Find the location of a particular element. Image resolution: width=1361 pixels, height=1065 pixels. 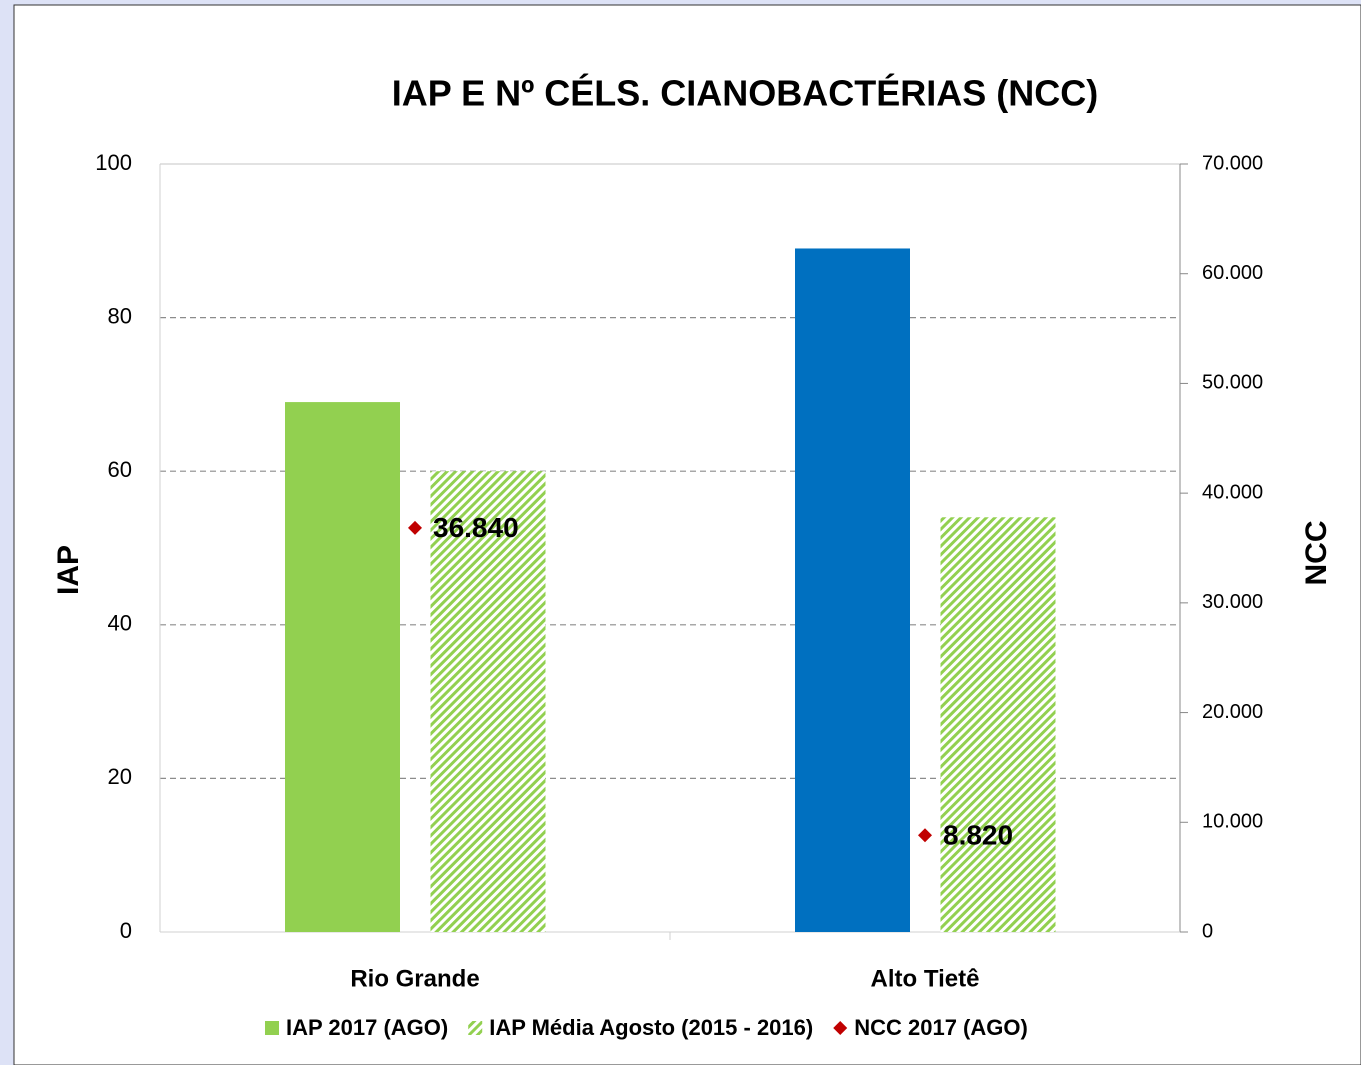

y-tick-label: 20 is located at coordinates (120, 776).